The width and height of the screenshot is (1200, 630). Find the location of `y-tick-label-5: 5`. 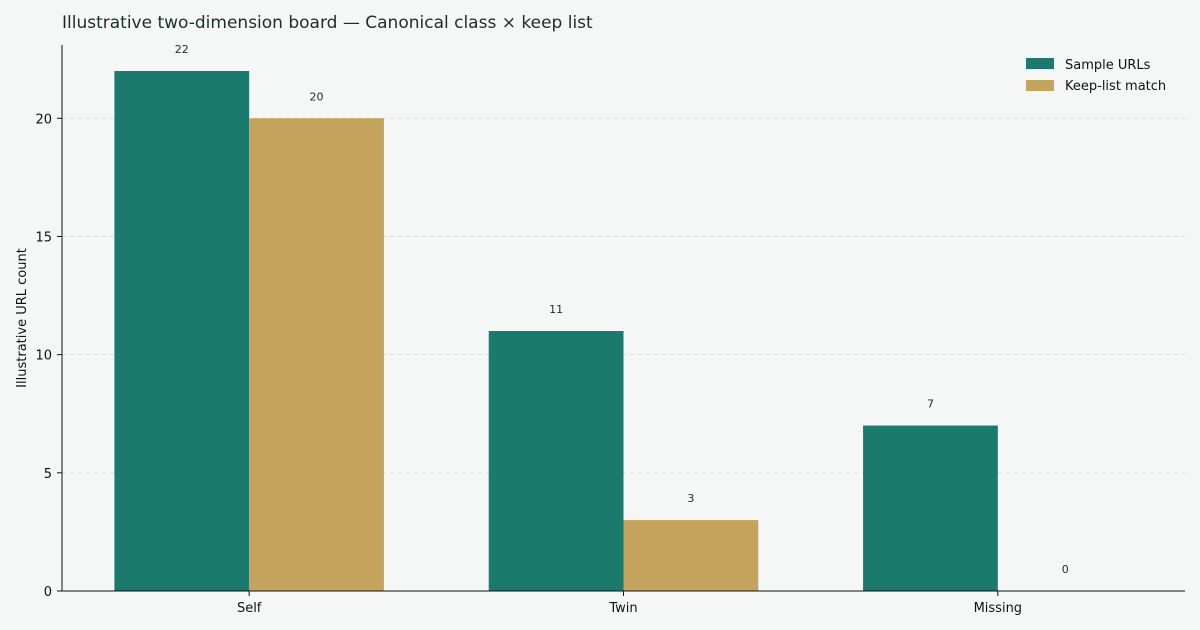

y-tick-label-5: 5 is located at coordinates (48, 474).